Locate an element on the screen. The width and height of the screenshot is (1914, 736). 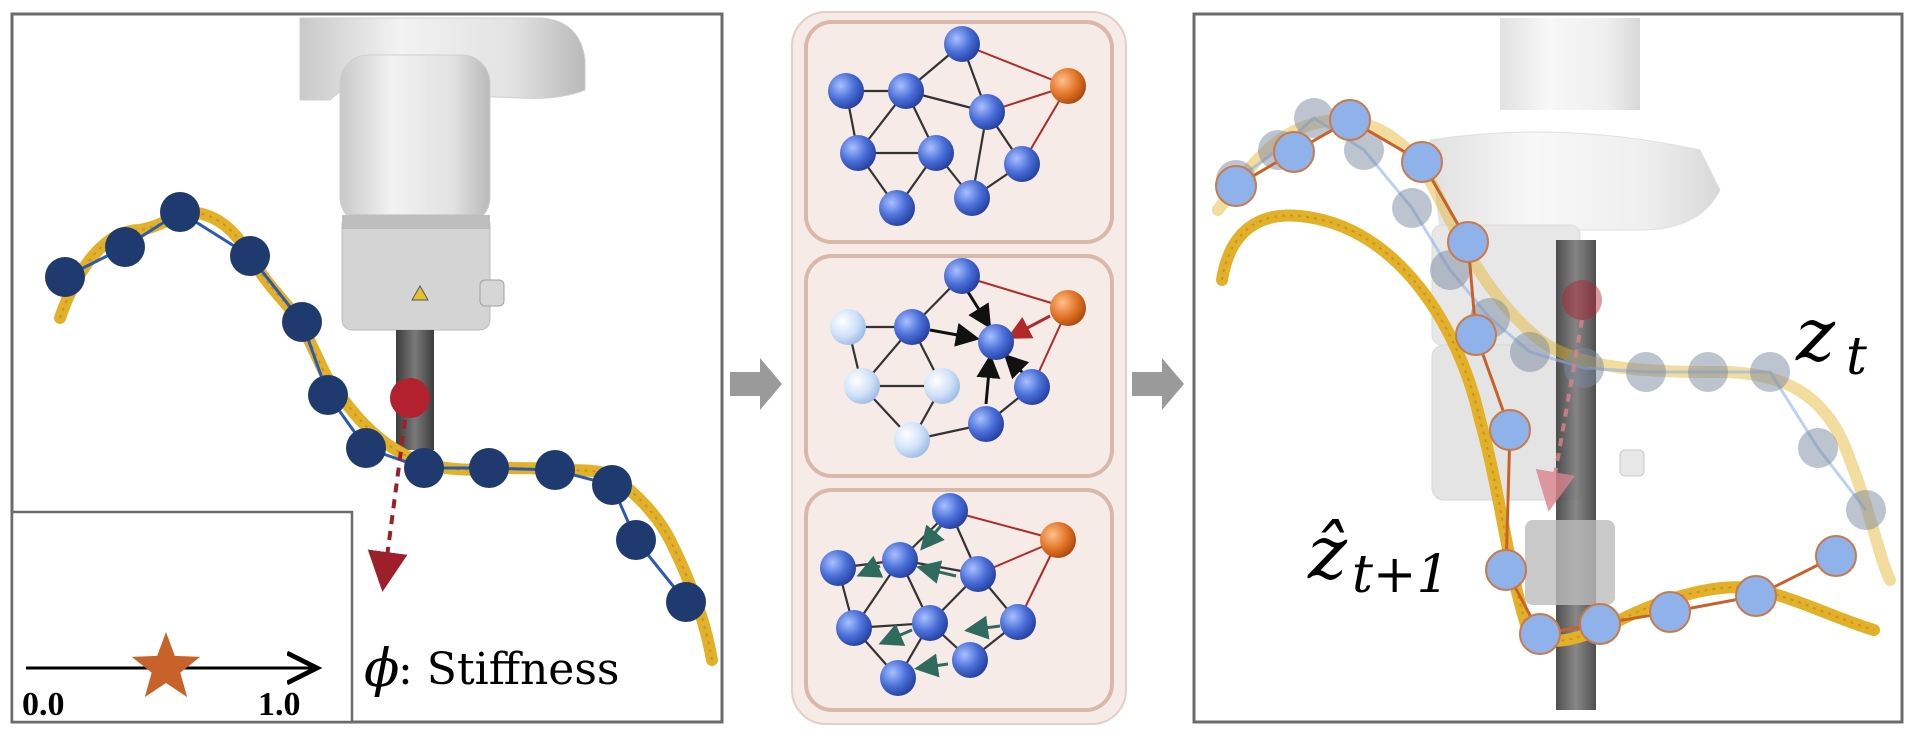
star-icon is located at coordinates (166, 665).